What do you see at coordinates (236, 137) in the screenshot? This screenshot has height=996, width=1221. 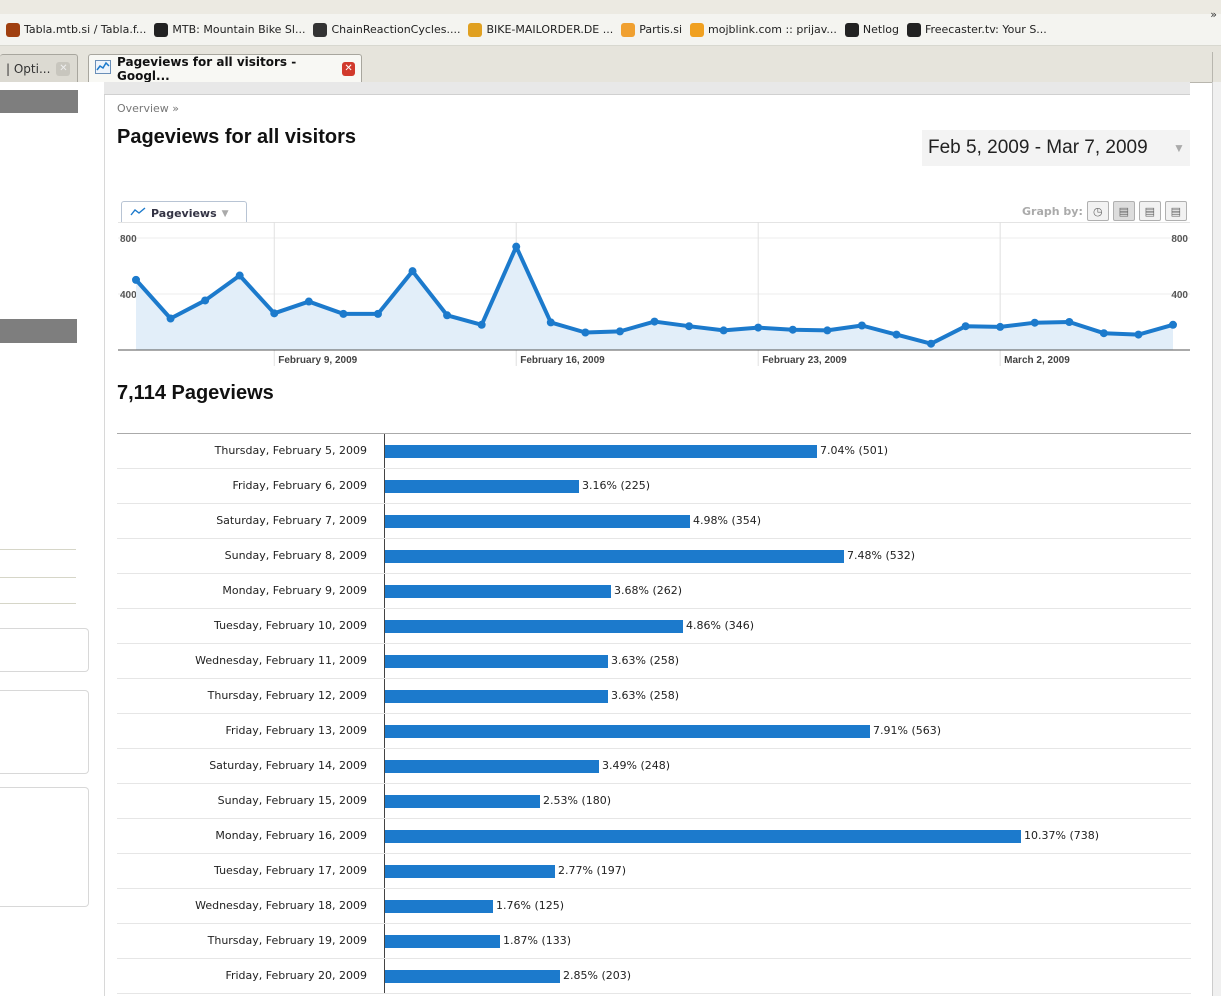 I see `page-title: Pageviews for all visitors` at bounding box center [236, 137].